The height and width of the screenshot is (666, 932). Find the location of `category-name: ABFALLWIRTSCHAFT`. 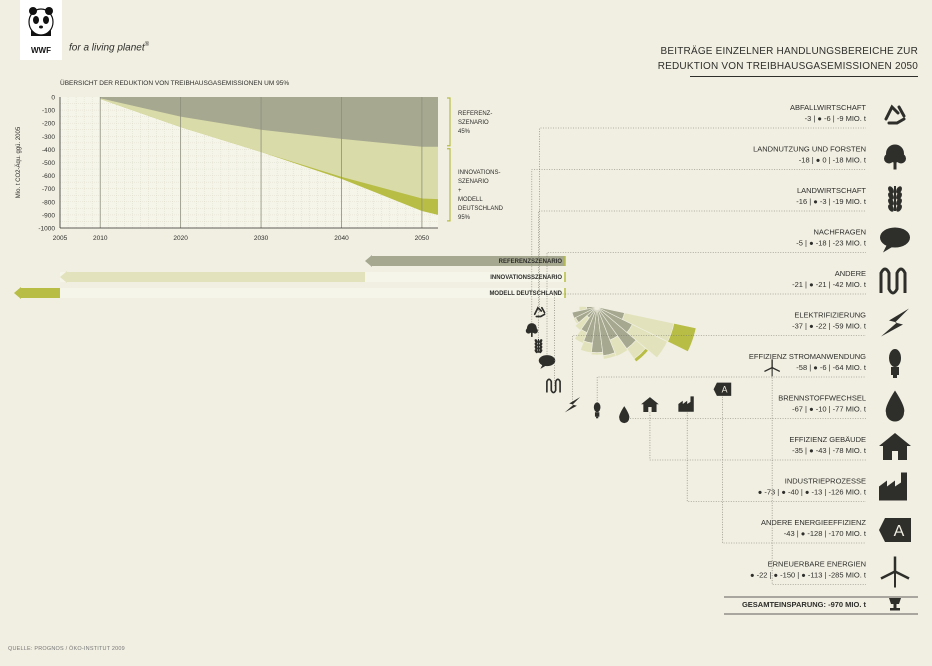

category-name: ABFALLWIRTSCHAFT is located at coordinates (828, 107).